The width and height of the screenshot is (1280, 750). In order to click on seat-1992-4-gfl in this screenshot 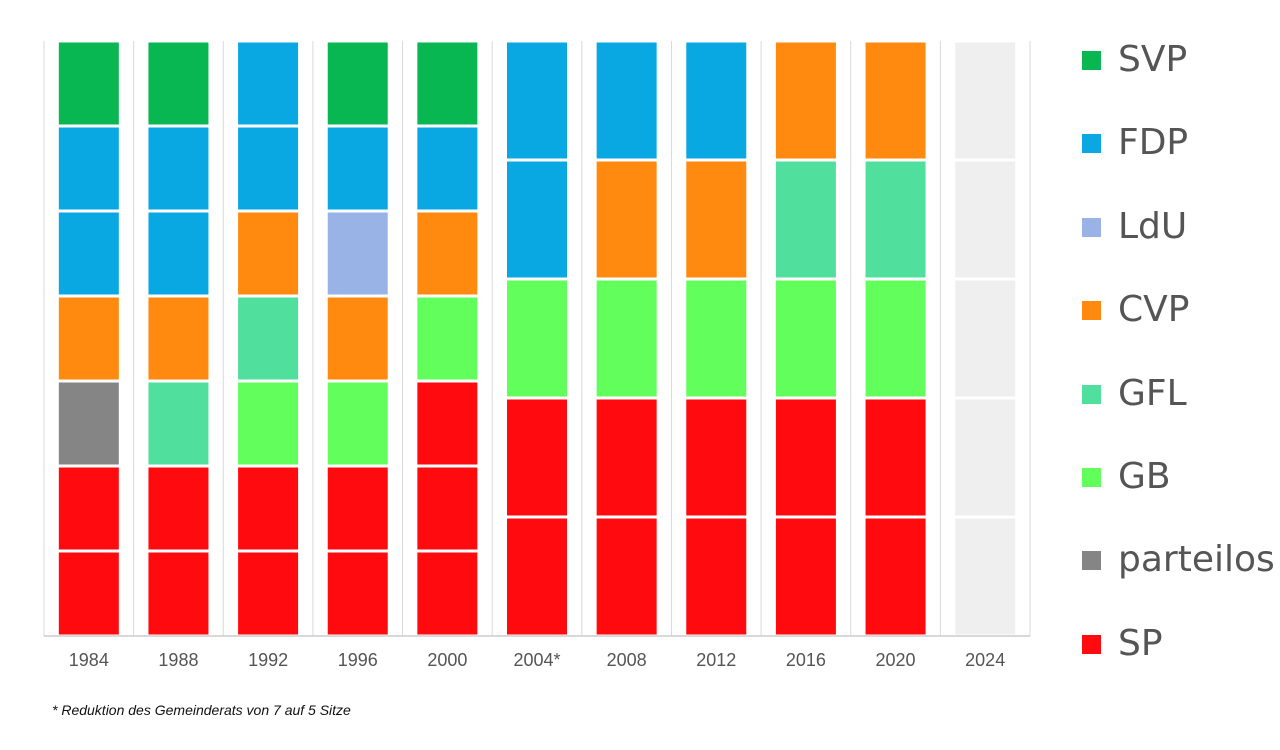, I will do `click(268, 338)`.